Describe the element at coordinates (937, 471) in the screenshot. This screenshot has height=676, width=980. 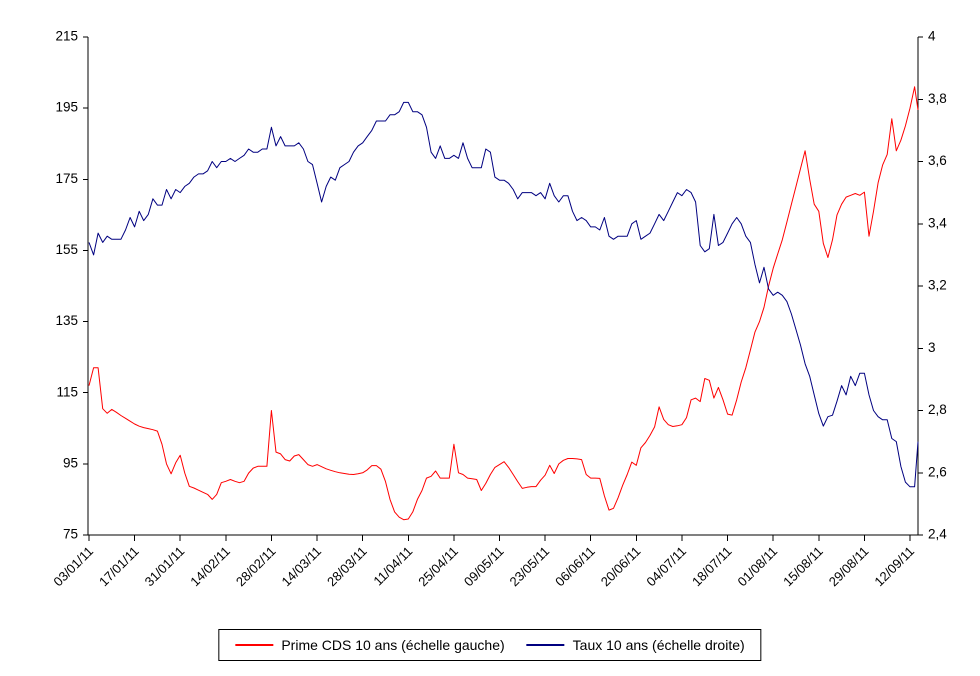
I see `right-axis-tick-label: 2,6` at that location.